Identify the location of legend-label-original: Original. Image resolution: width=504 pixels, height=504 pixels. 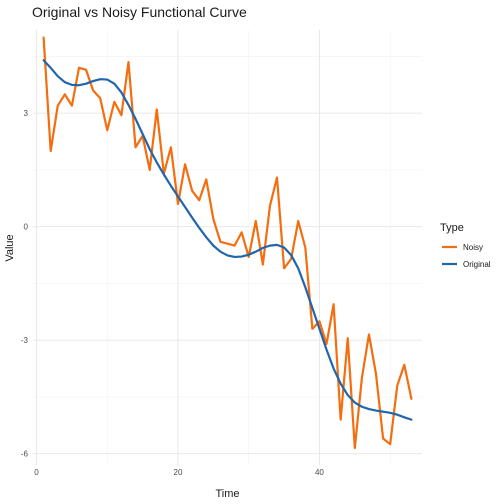
(477, 264).